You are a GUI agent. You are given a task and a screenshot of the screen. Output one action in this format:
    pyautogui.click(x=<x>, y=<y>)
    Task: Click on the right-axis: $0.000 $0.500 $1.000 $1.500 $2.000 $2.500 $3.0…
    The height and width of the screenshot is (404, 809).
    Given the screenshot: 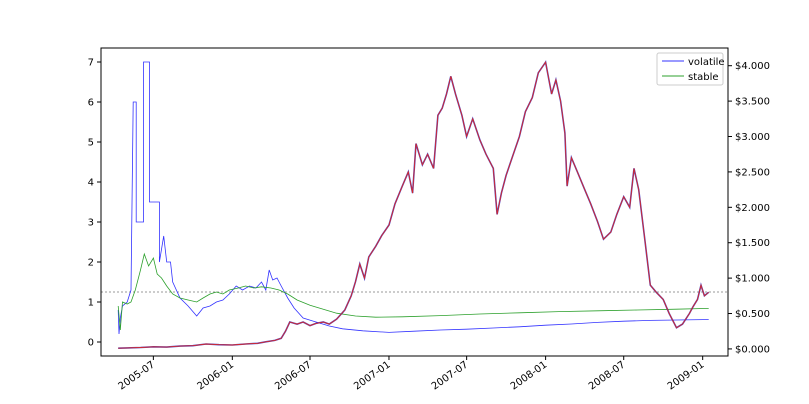 What is the action you would take?
    pyautogui.click(x=749, y=208)
    